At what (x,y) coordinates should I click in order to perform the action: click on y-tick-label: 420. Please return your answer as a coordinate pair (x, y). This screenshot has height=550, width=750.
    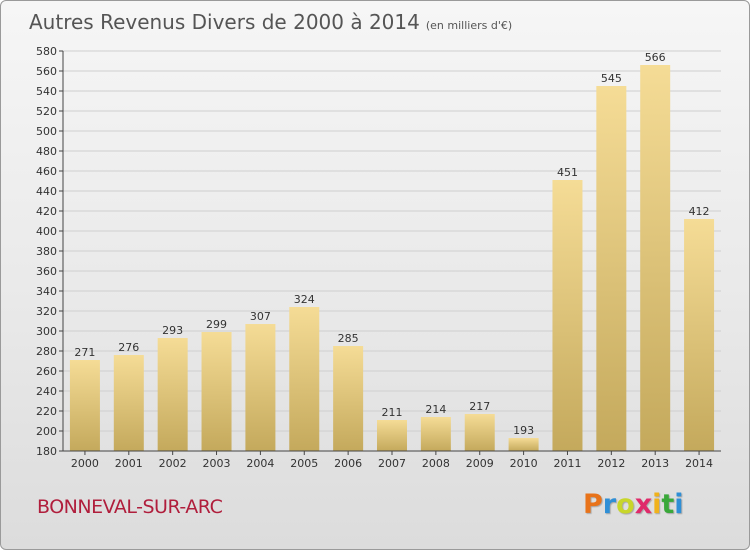
    Looking at the image, I should click on (46, 211).